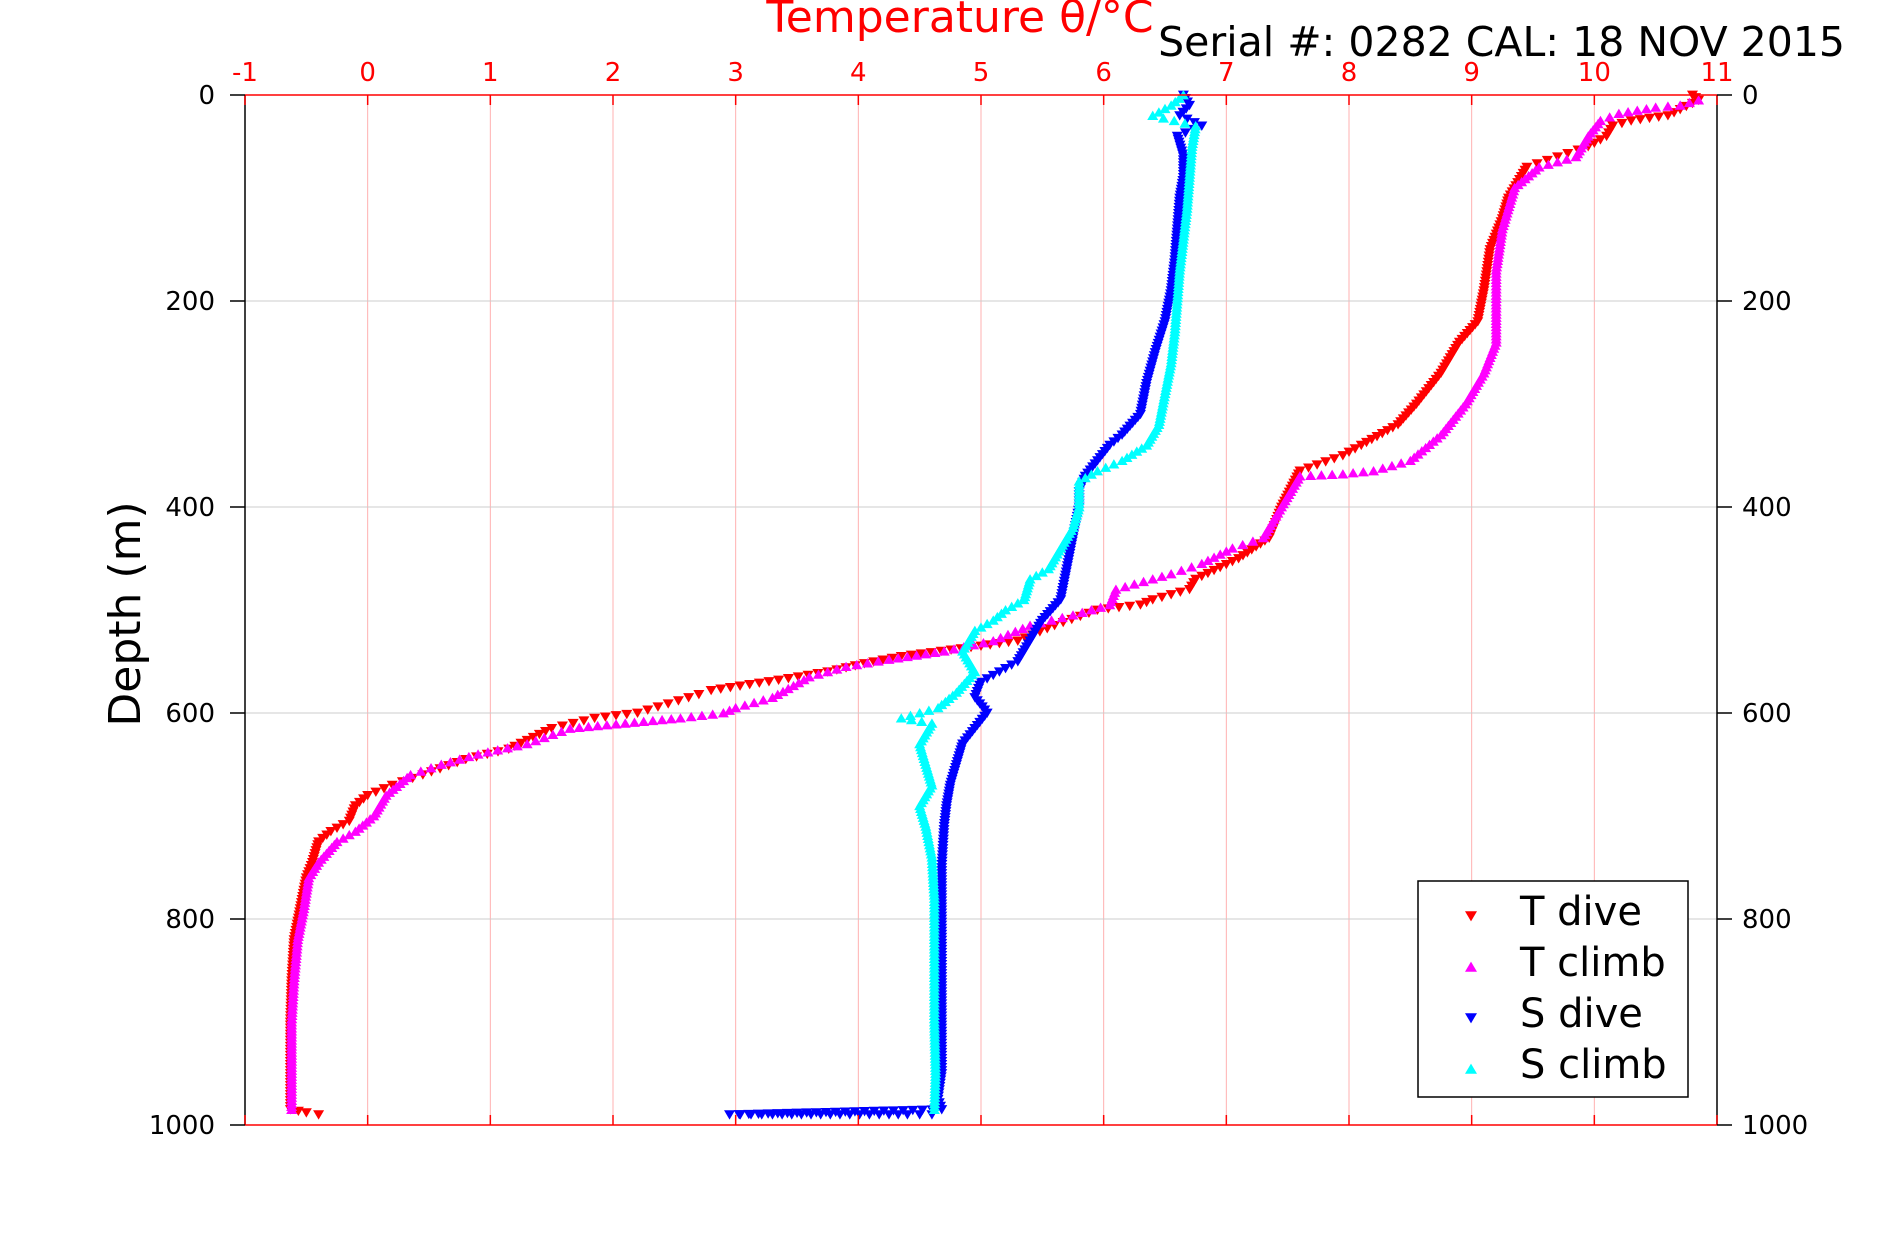 The image size is (1890, 1260). Describe the element at coordinates (1775, 1126) in the screenshot. I see `y-tick-label-right: 1000` at that location.